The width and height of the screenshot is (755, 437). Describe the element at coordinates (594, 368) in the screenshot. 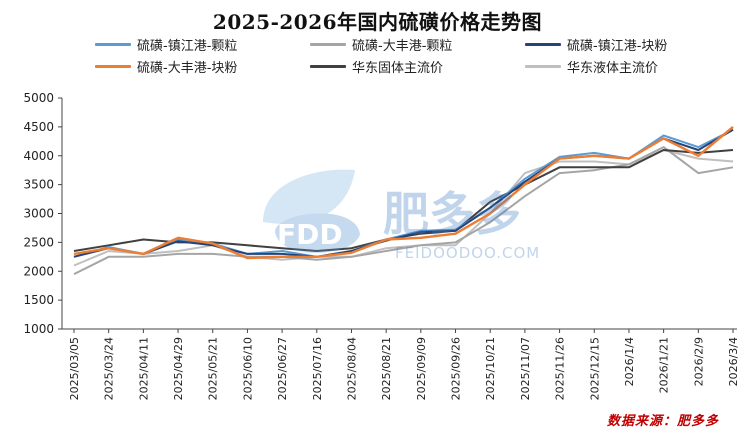

I see `x-tick-label: 2025/12/15` at that location.